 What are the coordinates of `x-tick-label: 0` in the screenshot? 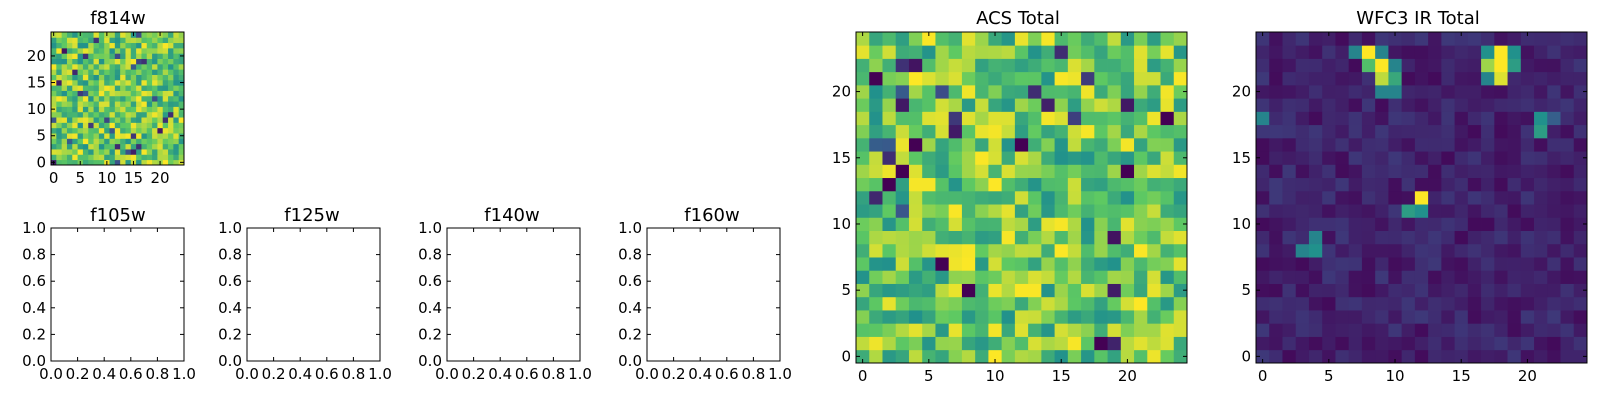 It's located at (1263, 376).